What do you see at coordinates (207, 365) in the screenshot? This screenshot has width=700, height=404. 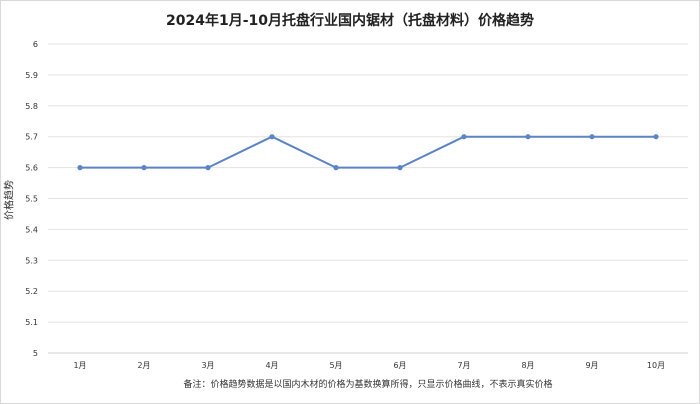 I see `x-tick-label: 3月` at bounding box center [207, 365].